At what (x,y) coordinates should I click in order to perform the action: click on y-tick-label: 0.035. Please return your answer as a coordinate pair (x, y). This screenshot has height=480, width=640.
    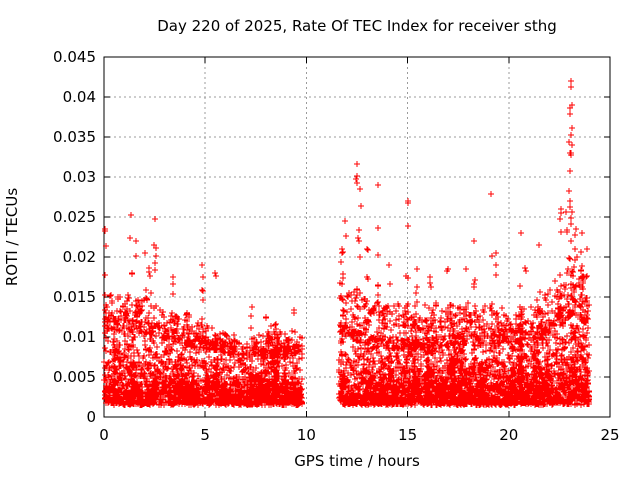
    Looking at the image, I should click on (74, 137).